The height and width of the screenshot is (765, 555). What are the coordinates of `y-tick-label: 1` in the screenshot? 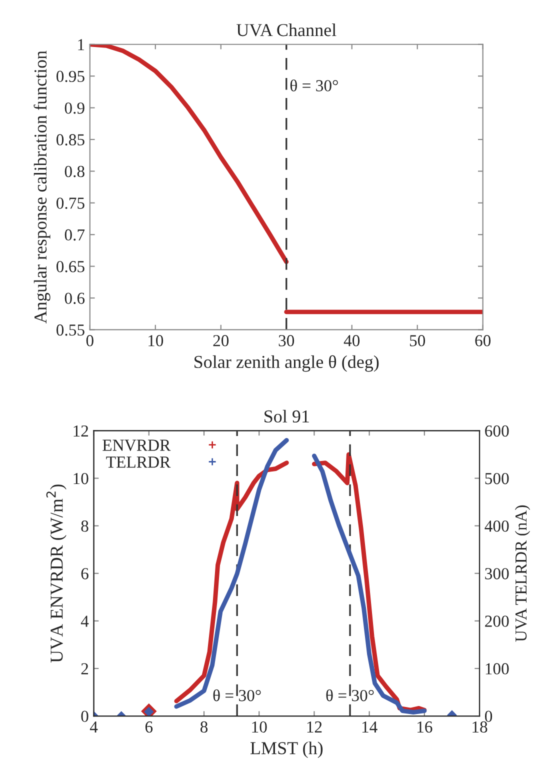 It's located at (81, 44).